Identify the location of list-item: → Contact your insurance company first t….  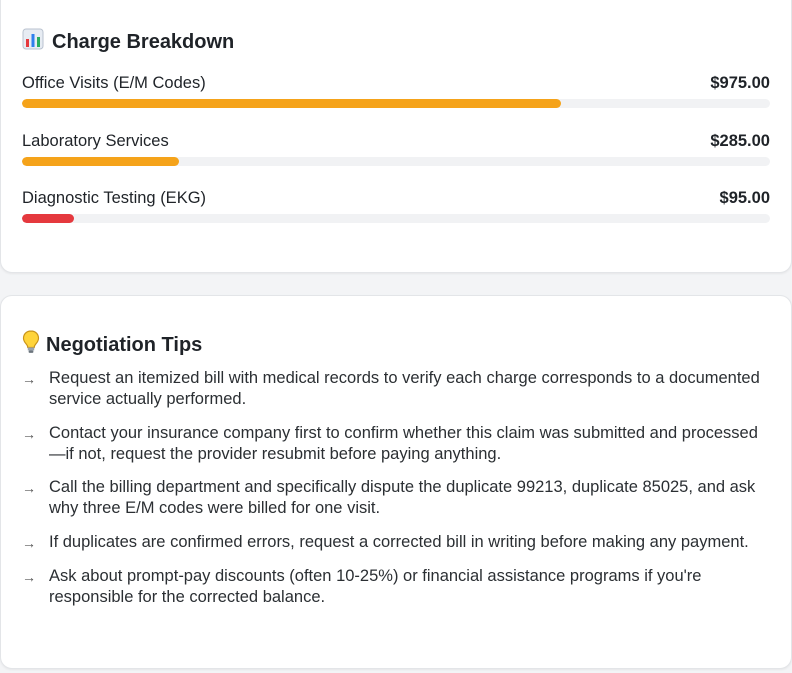
(397, 444).